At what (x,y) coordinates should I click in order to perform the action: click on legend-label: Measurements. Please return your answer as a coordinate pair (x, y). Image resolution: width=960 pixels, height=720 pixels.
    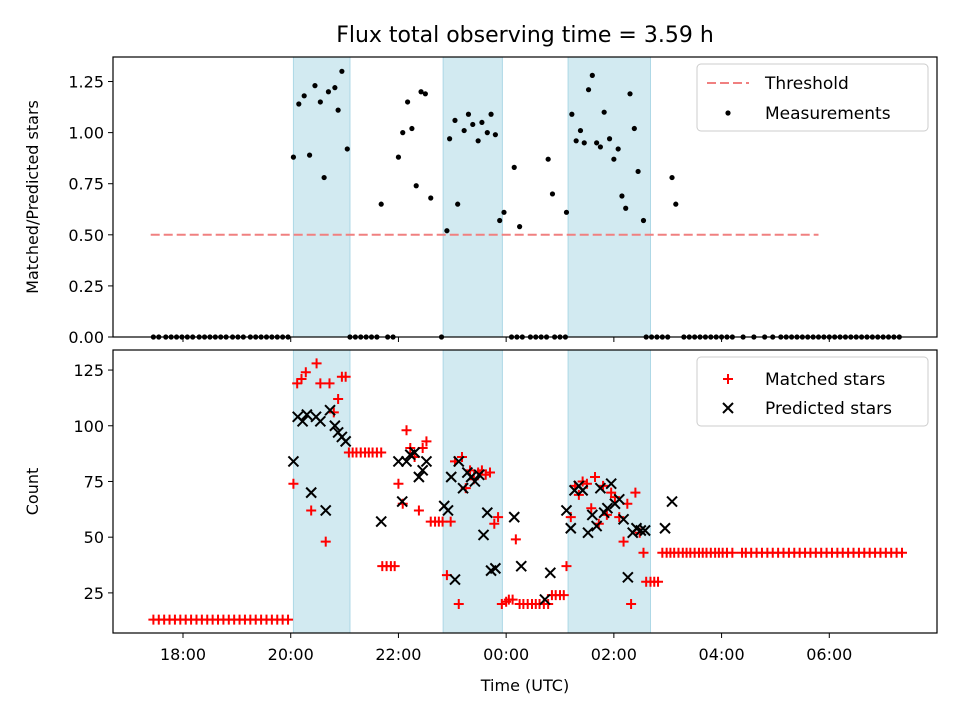
    Looking at the image, I should click on (828, 114).